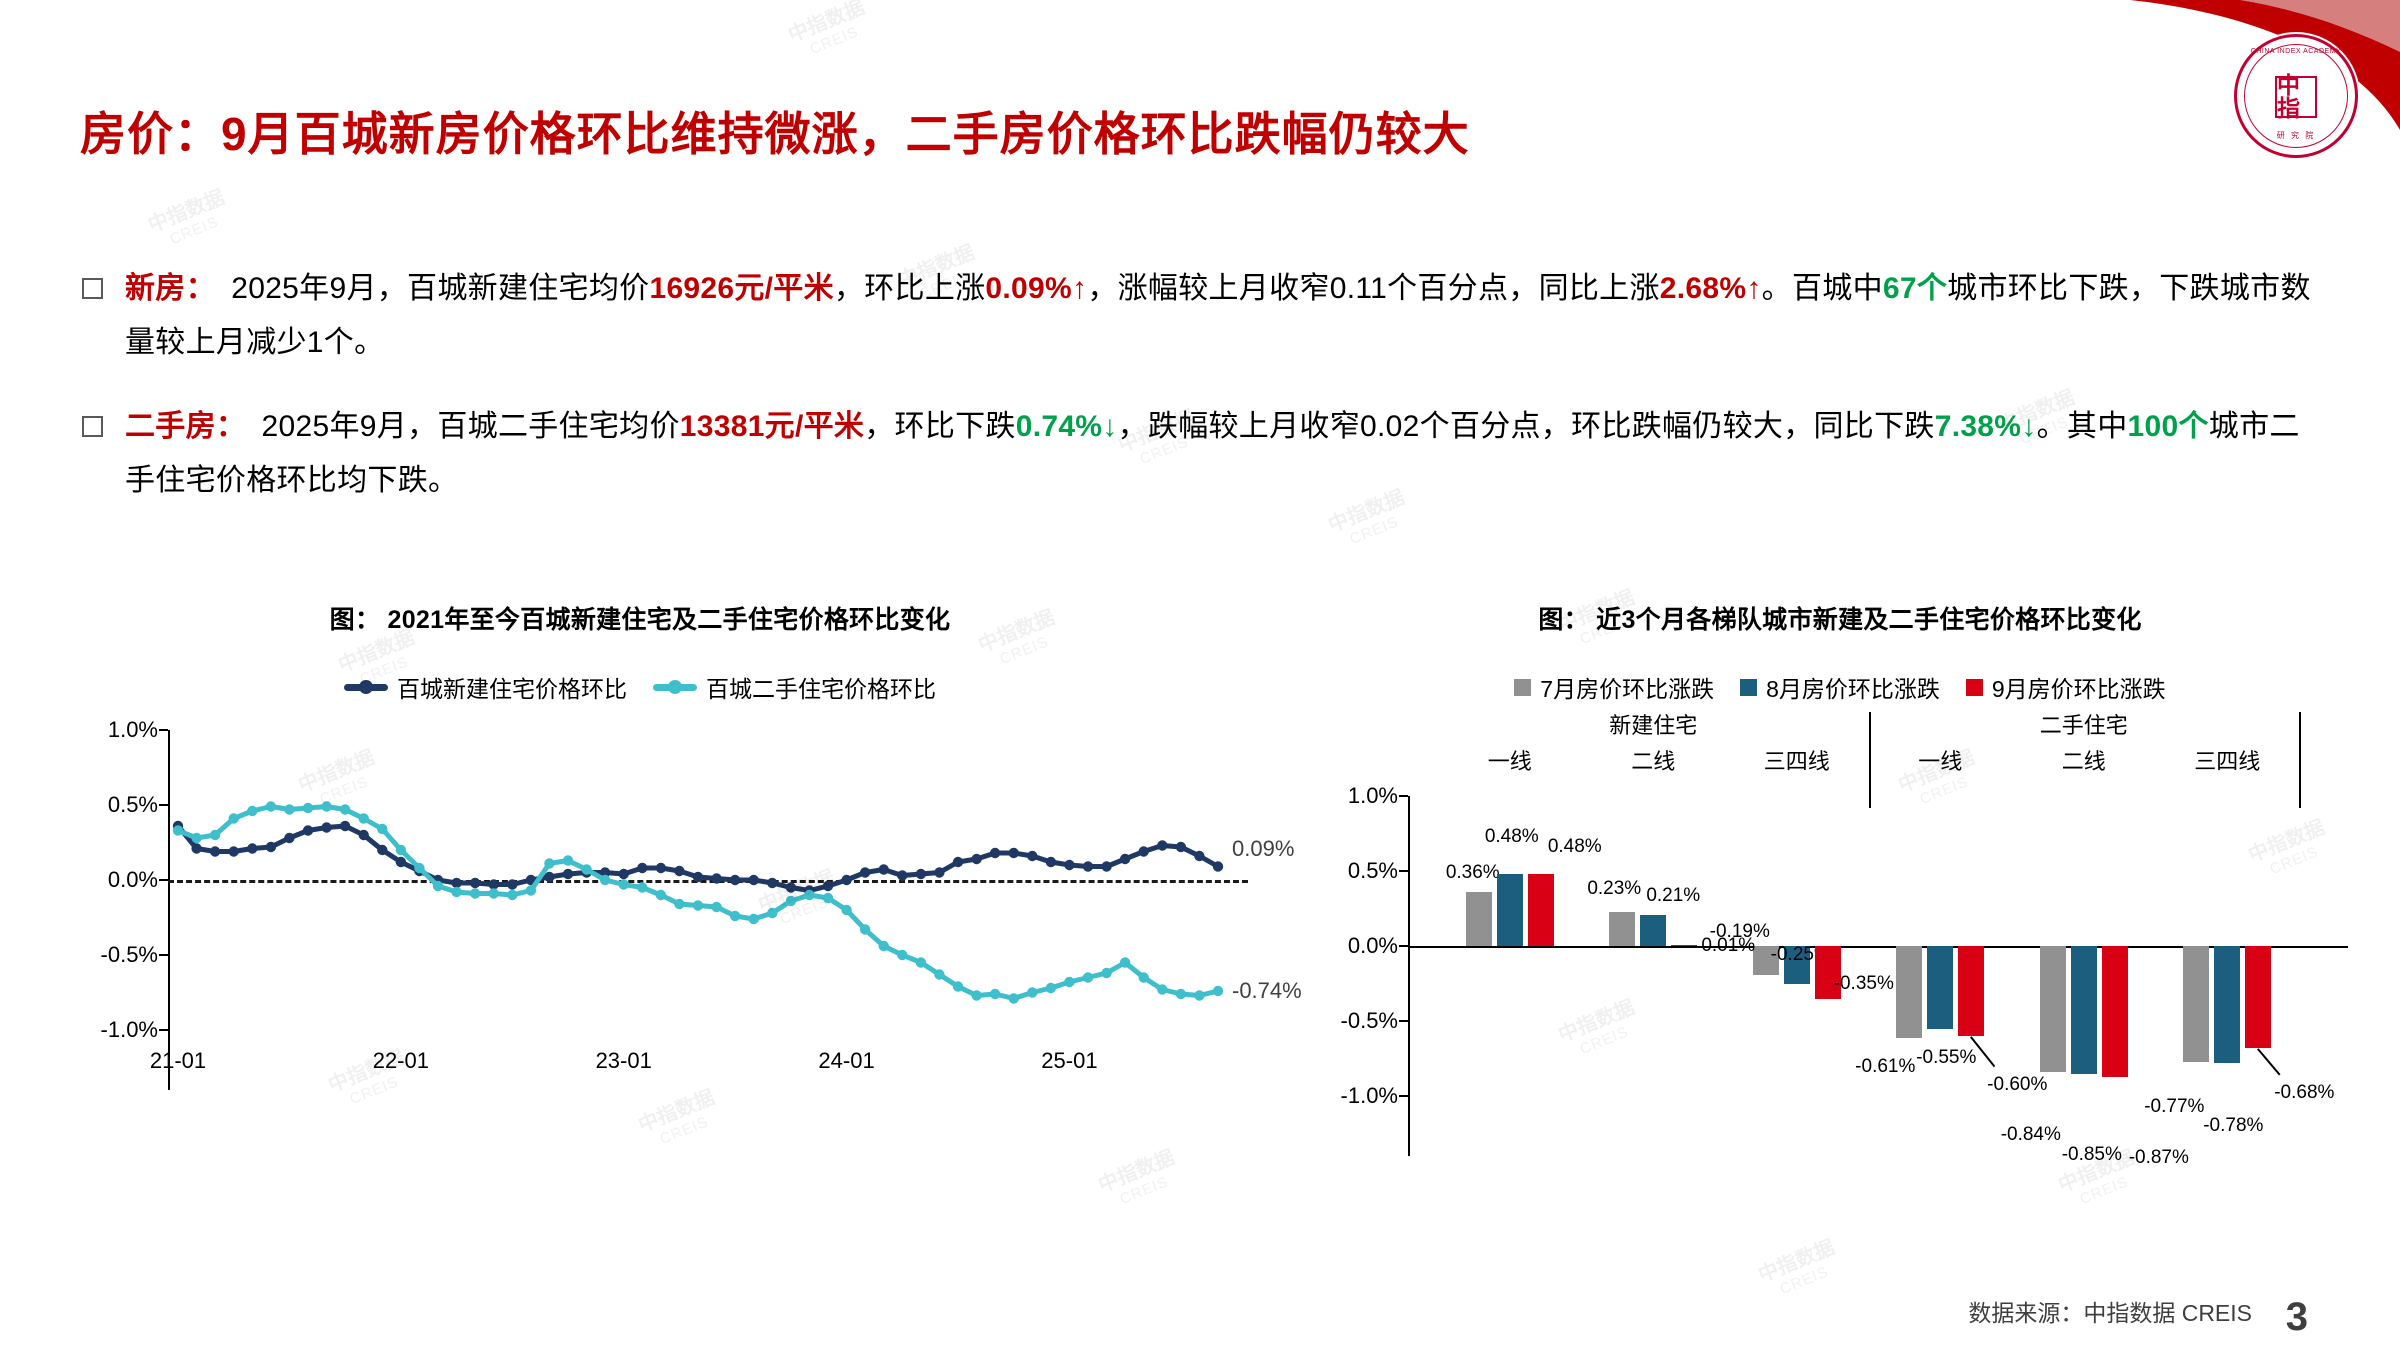 The image size is (2400, 1350). I want to click on bar-value-label: -0.84%, so click(2030, 1134).